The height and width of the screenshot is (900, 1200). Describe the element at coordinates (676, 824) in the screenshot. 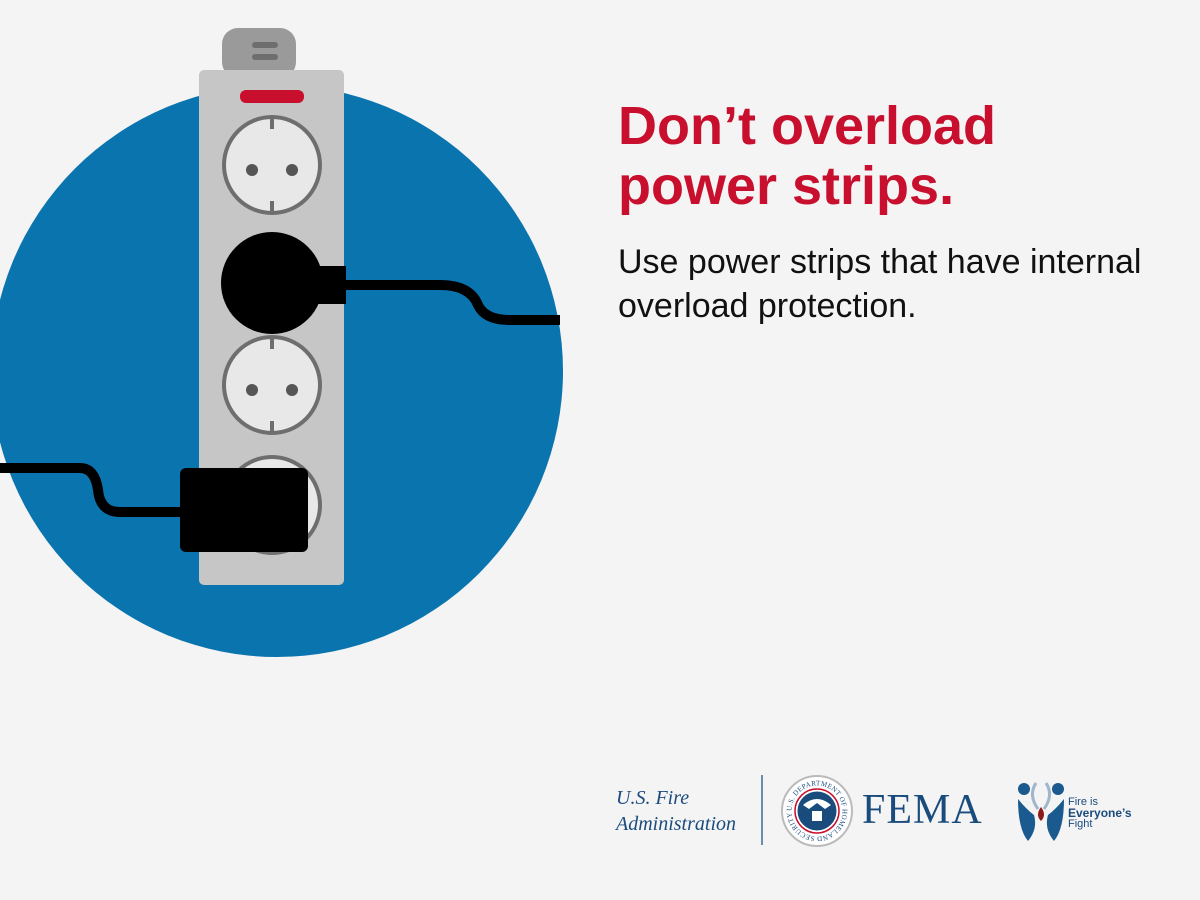

I see `usfa-line2: Administration` at that location.